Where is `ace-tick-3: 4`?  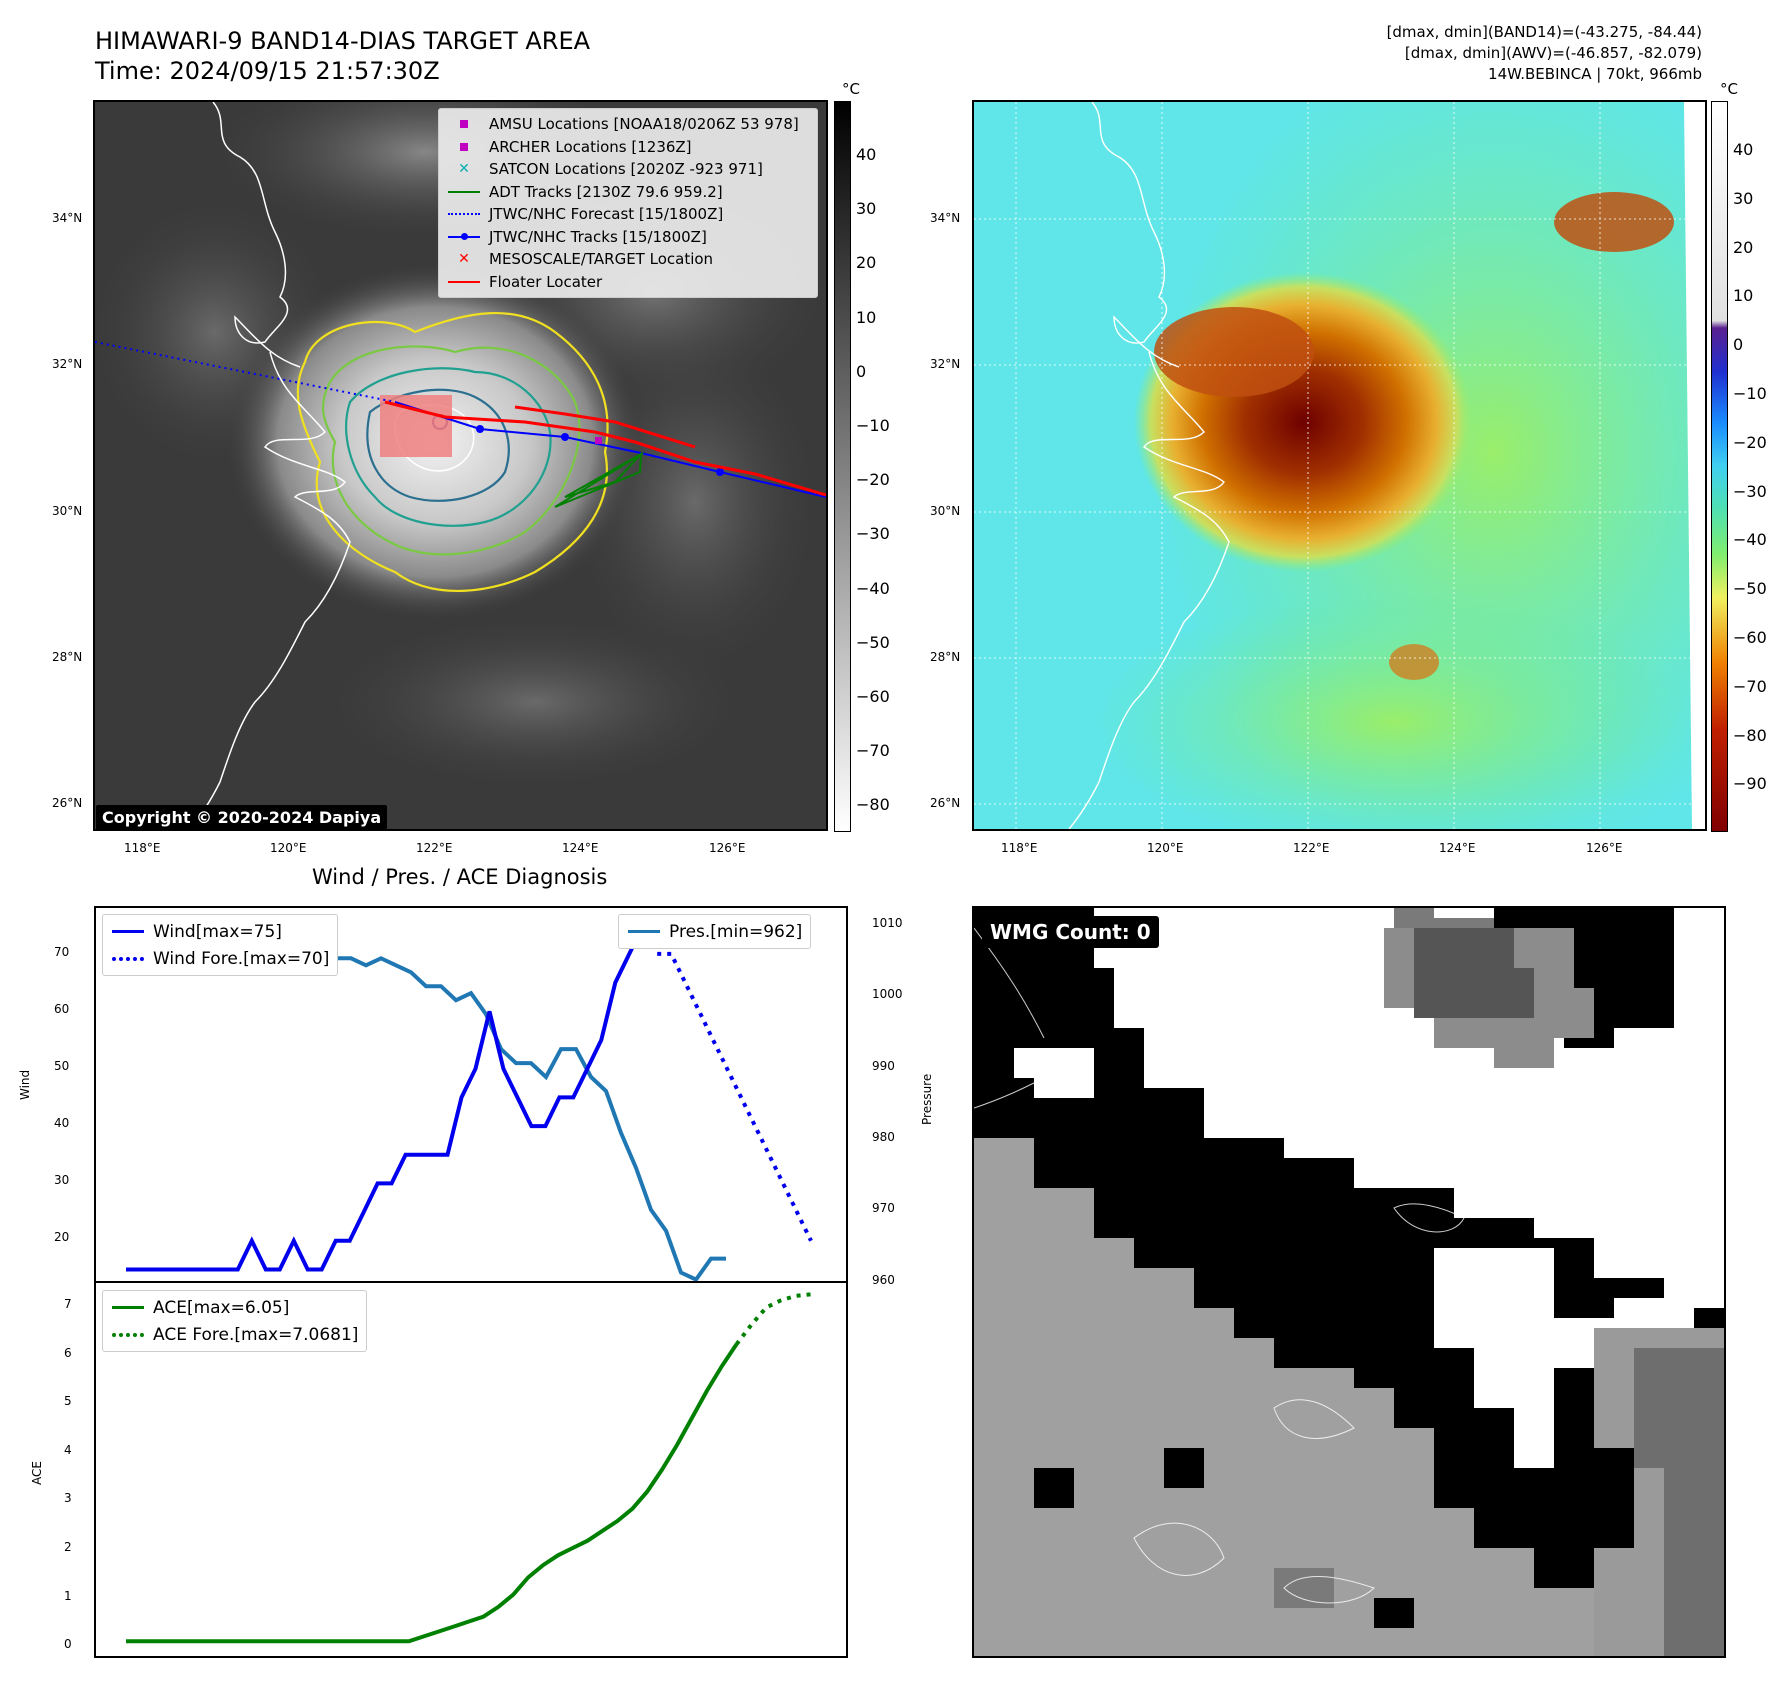 ace-tick-3: 4 is located at coordinates (68, 1449).